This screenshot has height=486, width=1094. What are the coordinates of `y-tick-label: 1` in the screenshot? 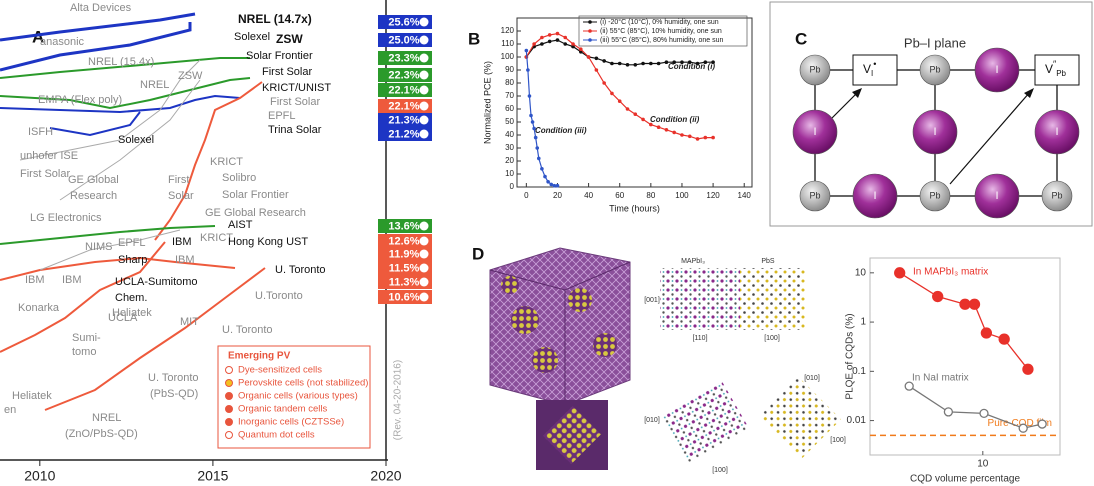 It's located at (863, 322).